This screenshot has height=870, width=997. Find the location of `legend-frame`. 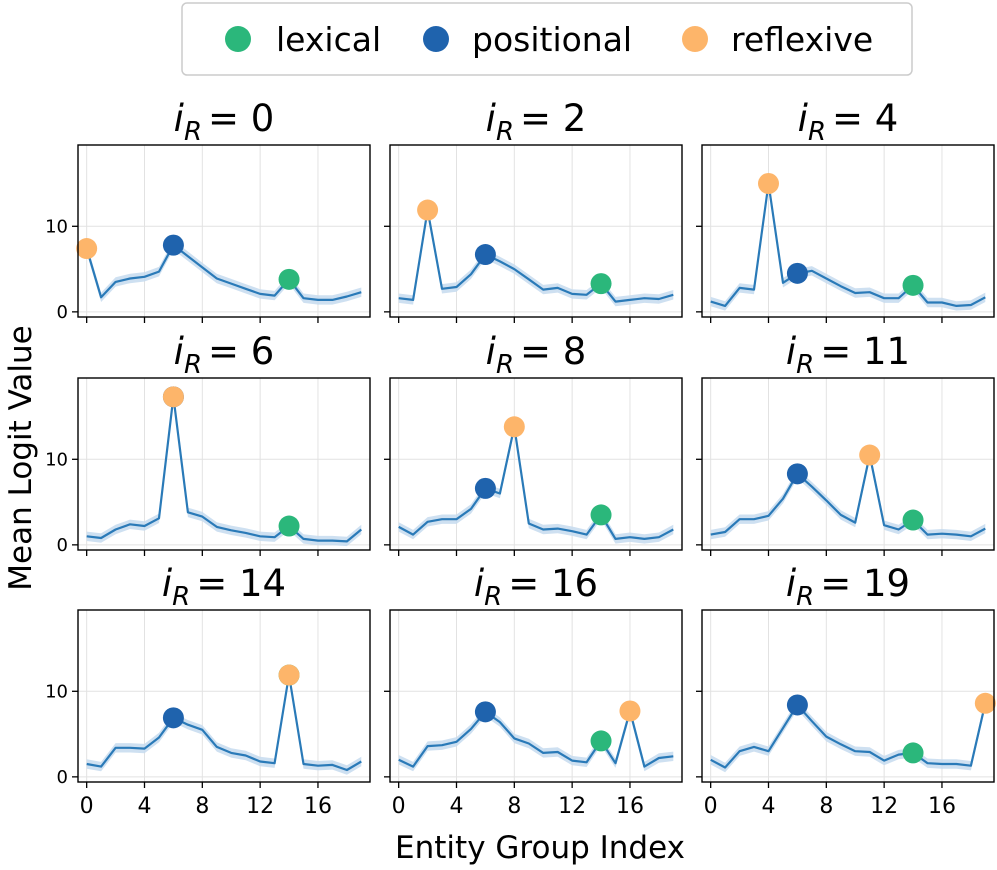

legend-frame is located at coordinates (547, 39).